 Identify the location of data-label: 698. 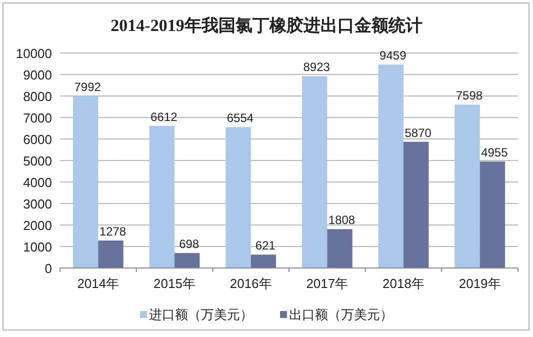
(189, 243).